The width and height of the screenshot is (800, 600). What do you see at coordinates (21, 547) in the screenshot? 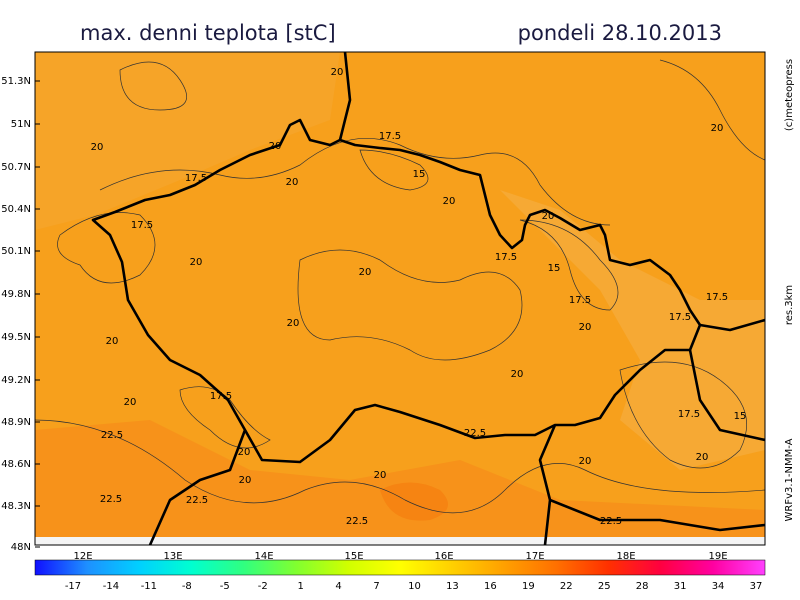
I see `lat-label: 48N` at bounding box center [21, 547].